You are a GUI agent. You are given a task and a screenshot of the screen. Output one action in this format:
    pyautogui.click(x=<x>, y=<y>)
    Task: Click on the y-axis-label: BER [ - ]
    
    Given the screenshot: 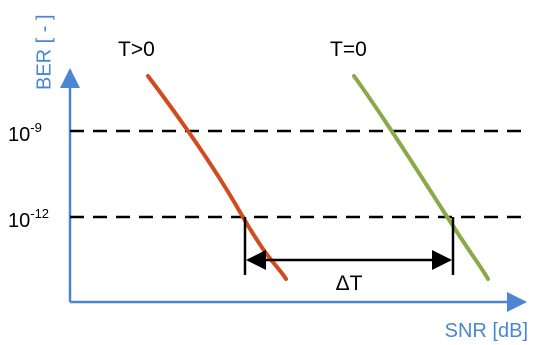 What is the action you would take?
    pyautogui.click(x=44, y=52)
    